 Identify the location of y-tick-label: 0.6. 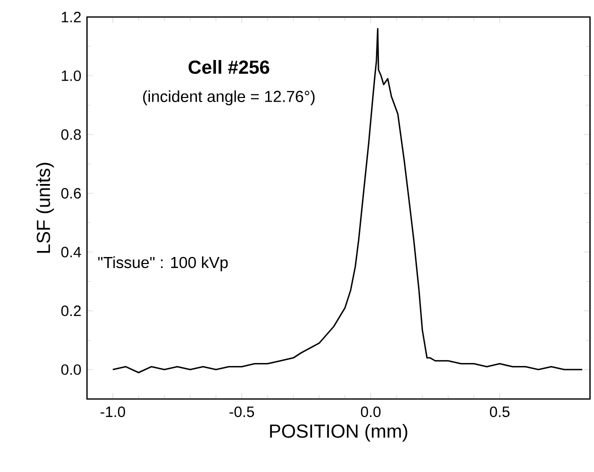
(71, 193).